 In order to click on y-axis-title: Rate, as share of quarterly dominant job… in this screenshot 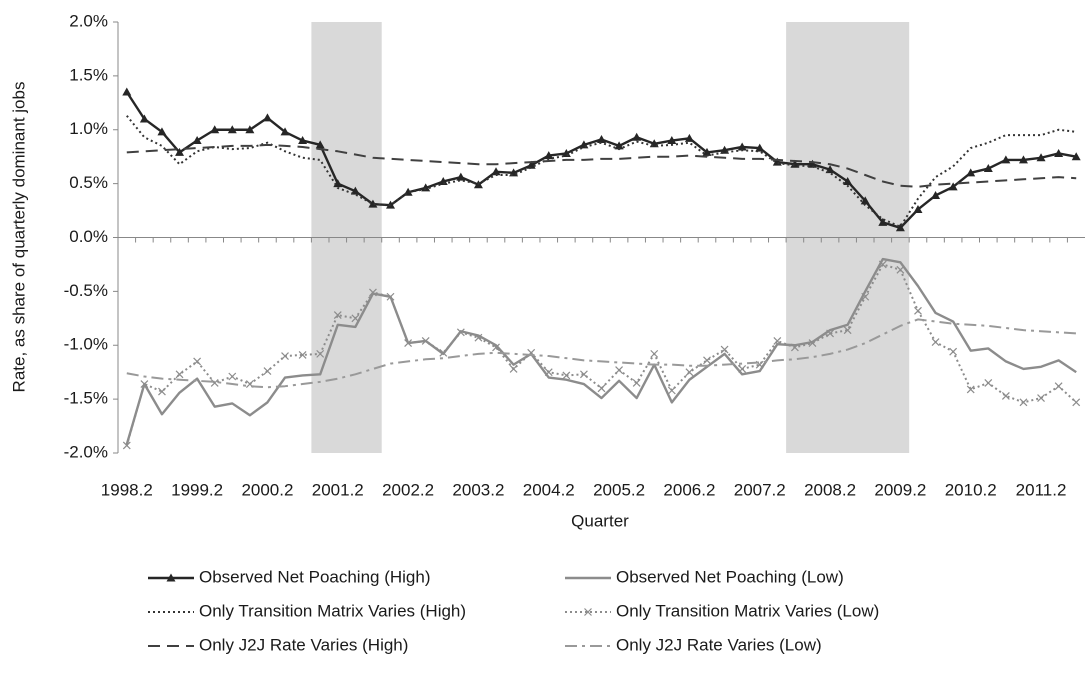, I will do `click(18, 237)`.